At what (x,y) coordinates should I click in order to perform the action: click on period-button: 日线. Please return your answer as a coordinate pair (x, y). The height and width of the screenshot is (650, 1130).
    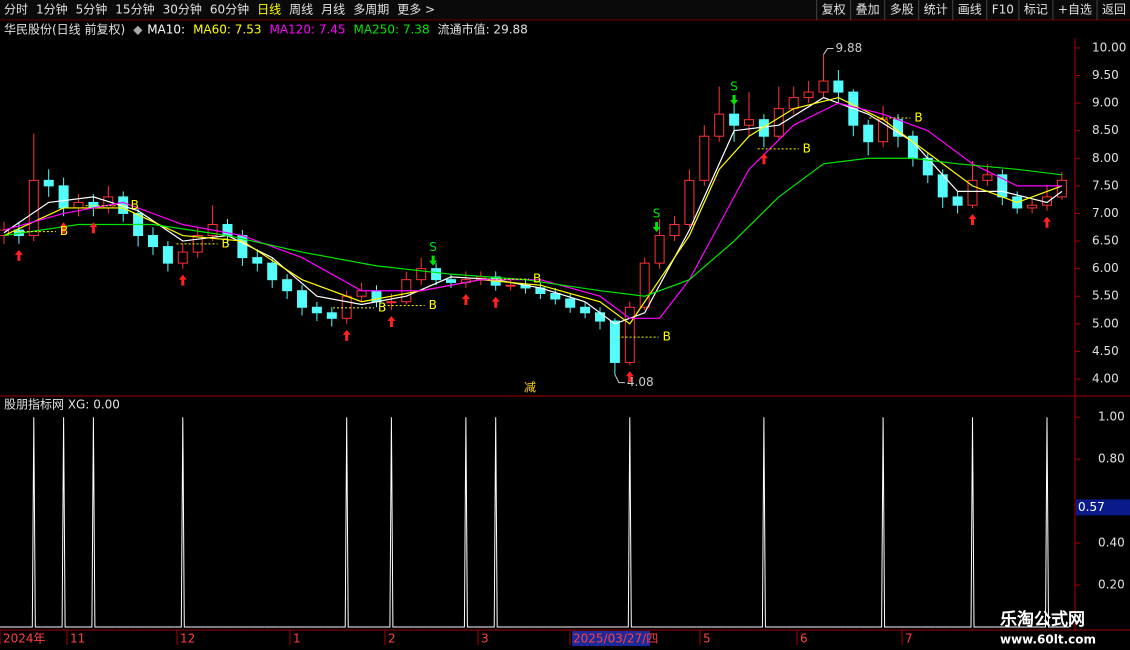
    Looking at the image, I should click on (269, 10).